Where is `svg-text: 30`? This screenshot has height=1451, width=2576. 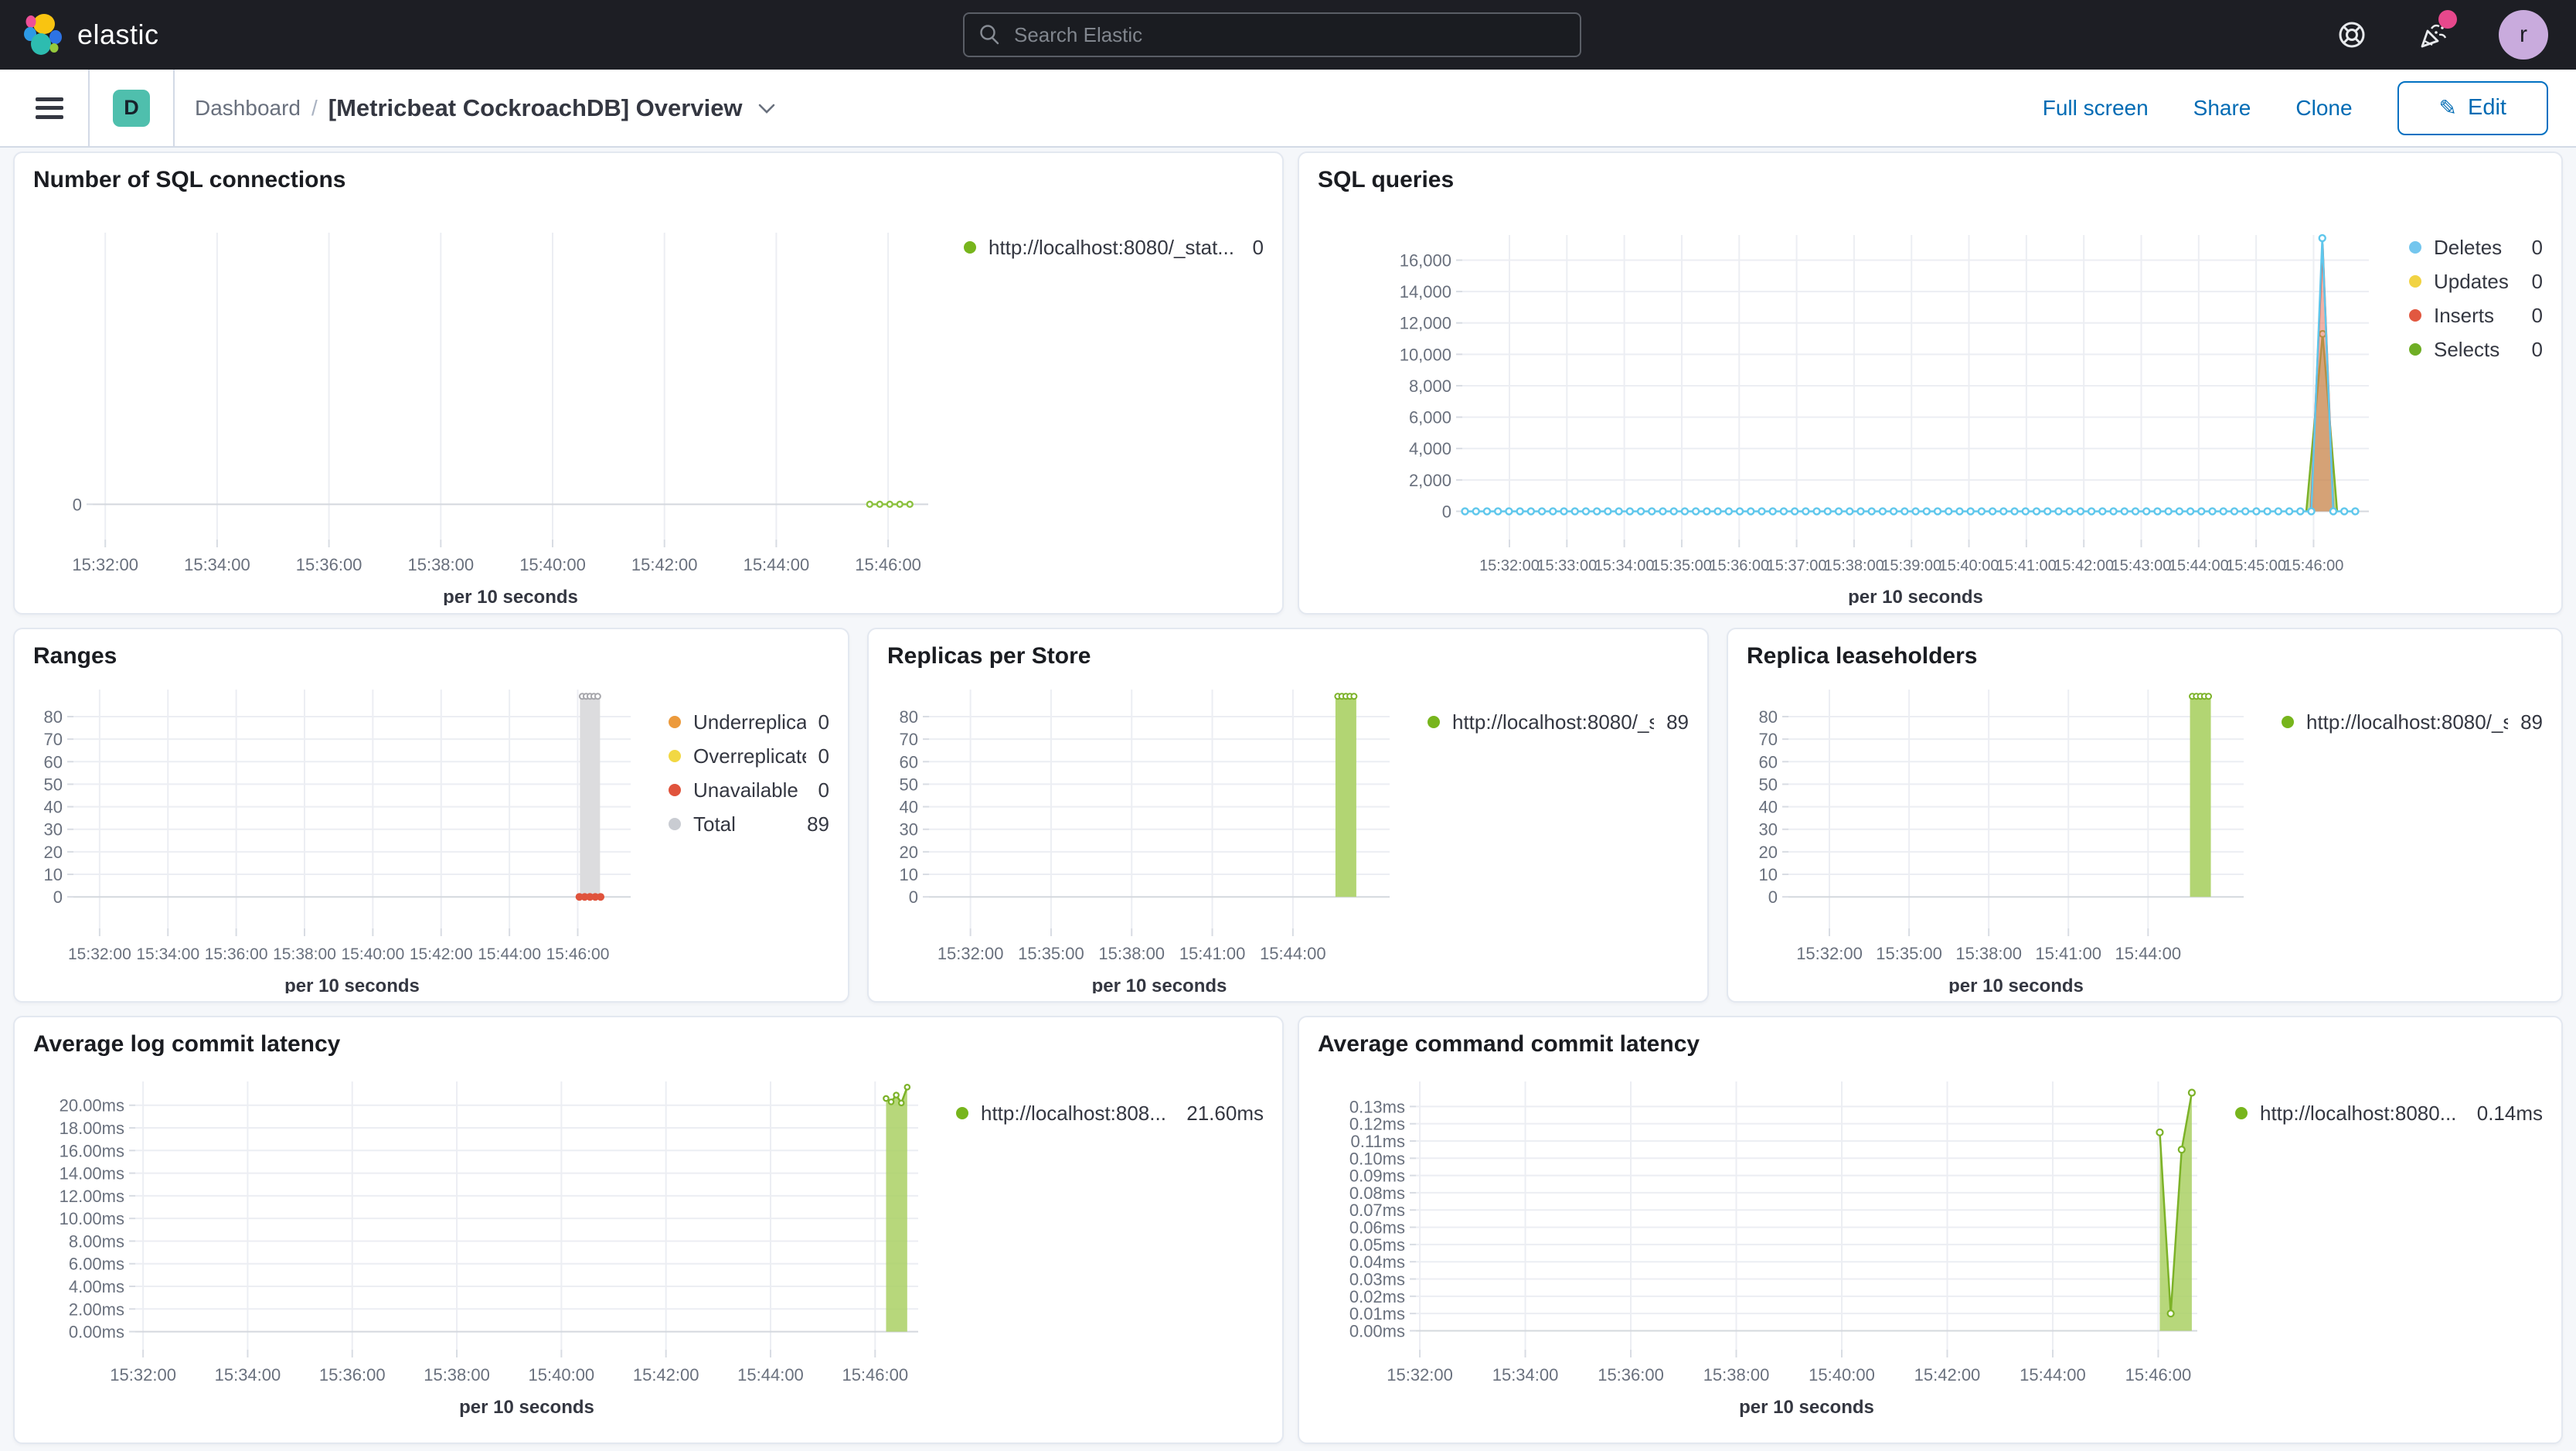 svg-text: 30 is located at coordinates (54, 830).